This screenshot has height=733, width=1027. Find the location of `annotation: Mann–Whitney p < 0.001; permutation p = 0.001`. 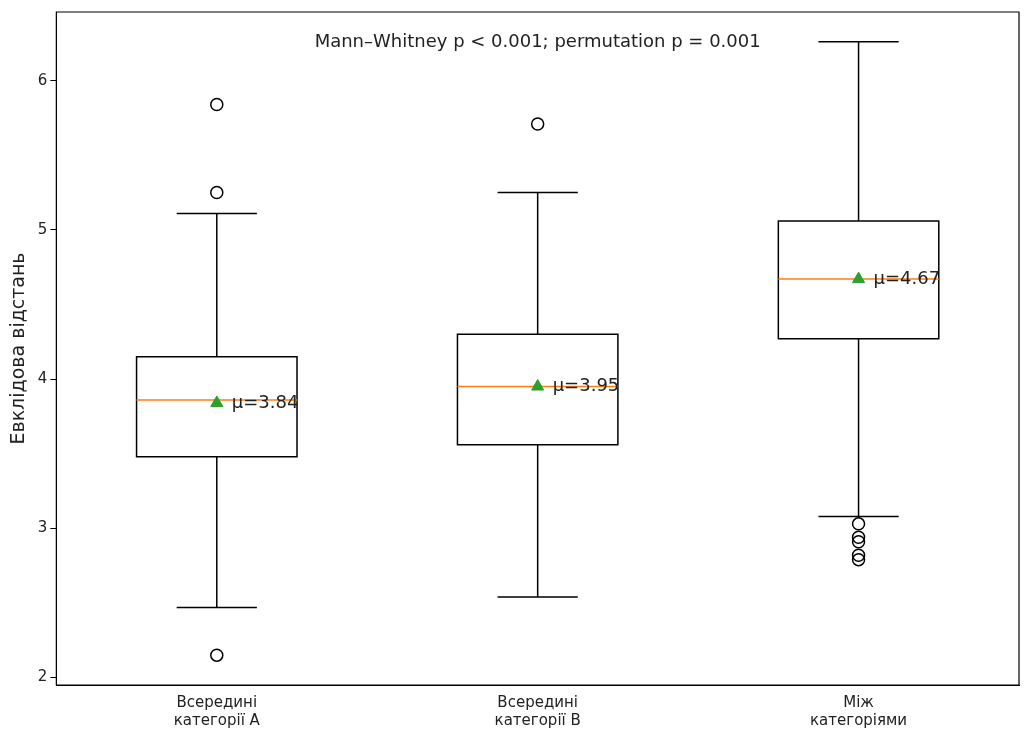

annotation: Mann–Whitney p < 0.001; permutation p = 0.001 is located at coordinates (537, 40).